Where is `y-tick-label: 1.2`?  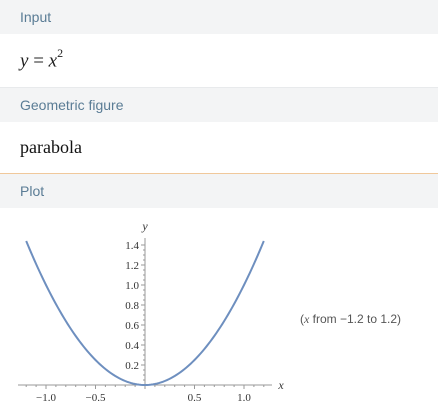 y-tick-label: 1.2 is located at coordinates (132, 266).